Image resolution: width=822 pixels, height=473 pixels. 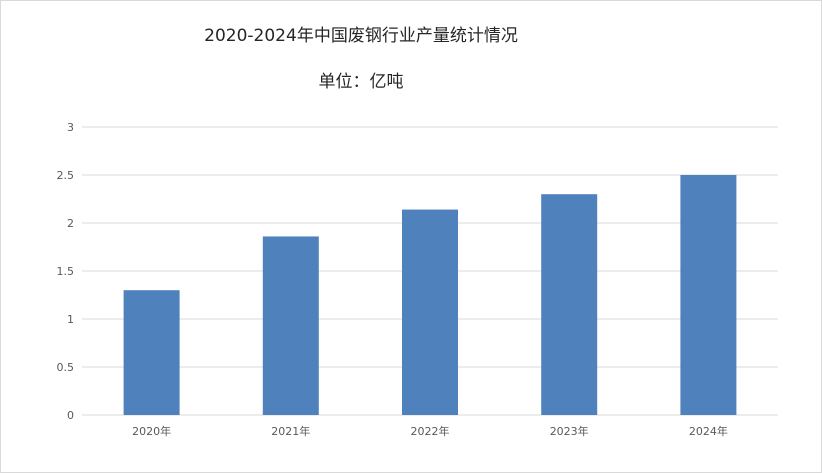 What do you see at coordinates (708, 431) in the screenshot?
I see `x-tick-label-4: 2024年` at bounding box center [708, 431].